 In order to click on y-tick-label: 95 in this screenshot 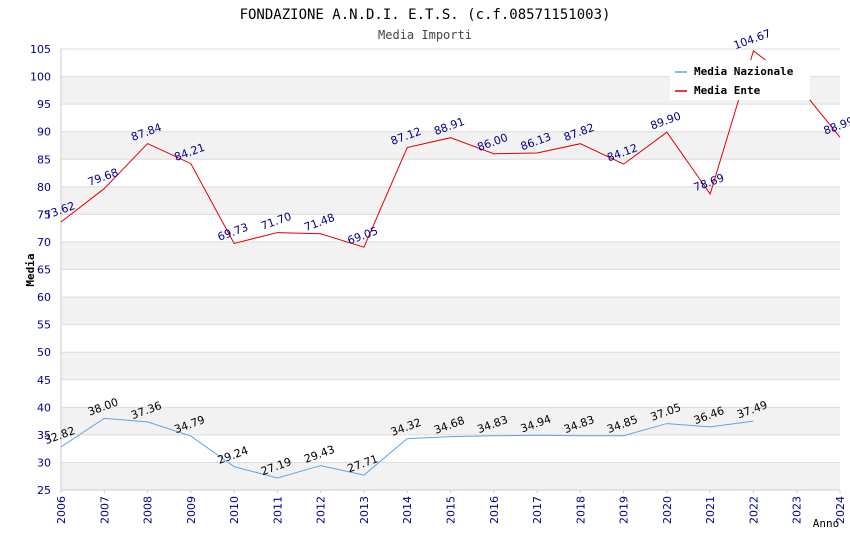, I will do `click(44, 104)`.